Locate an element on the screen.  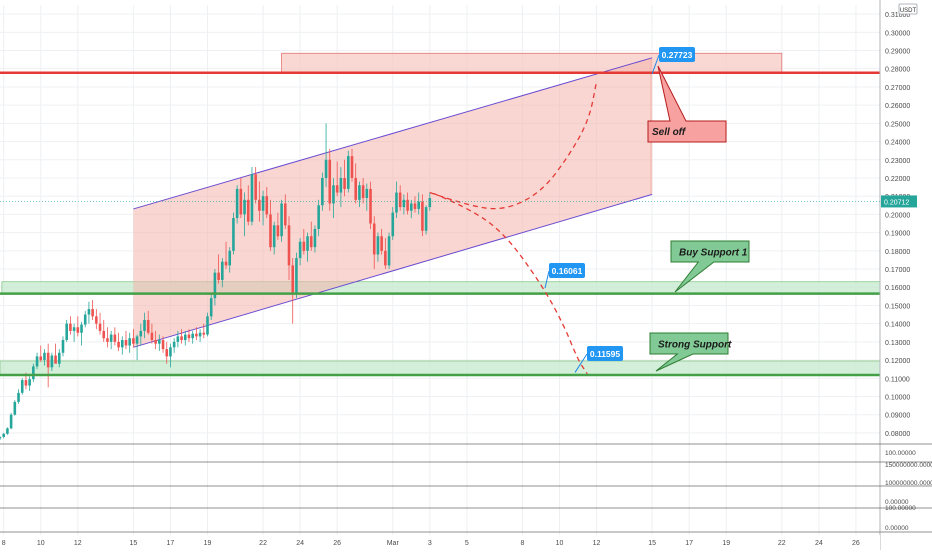
callout-resistance-price: 0.27723 is located at coordinates (673, 60).